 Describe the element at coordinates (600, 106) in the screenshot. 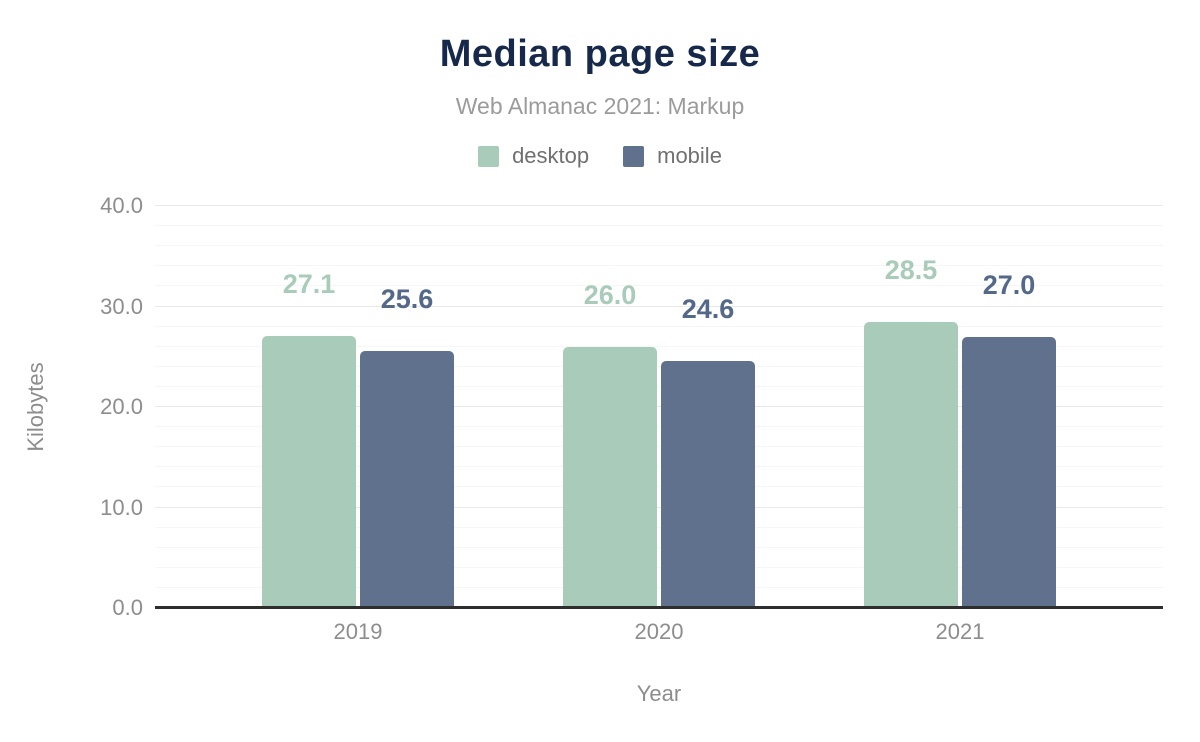

I see `chart-subtitle: Web Almanac 2021: Markup` at that location.